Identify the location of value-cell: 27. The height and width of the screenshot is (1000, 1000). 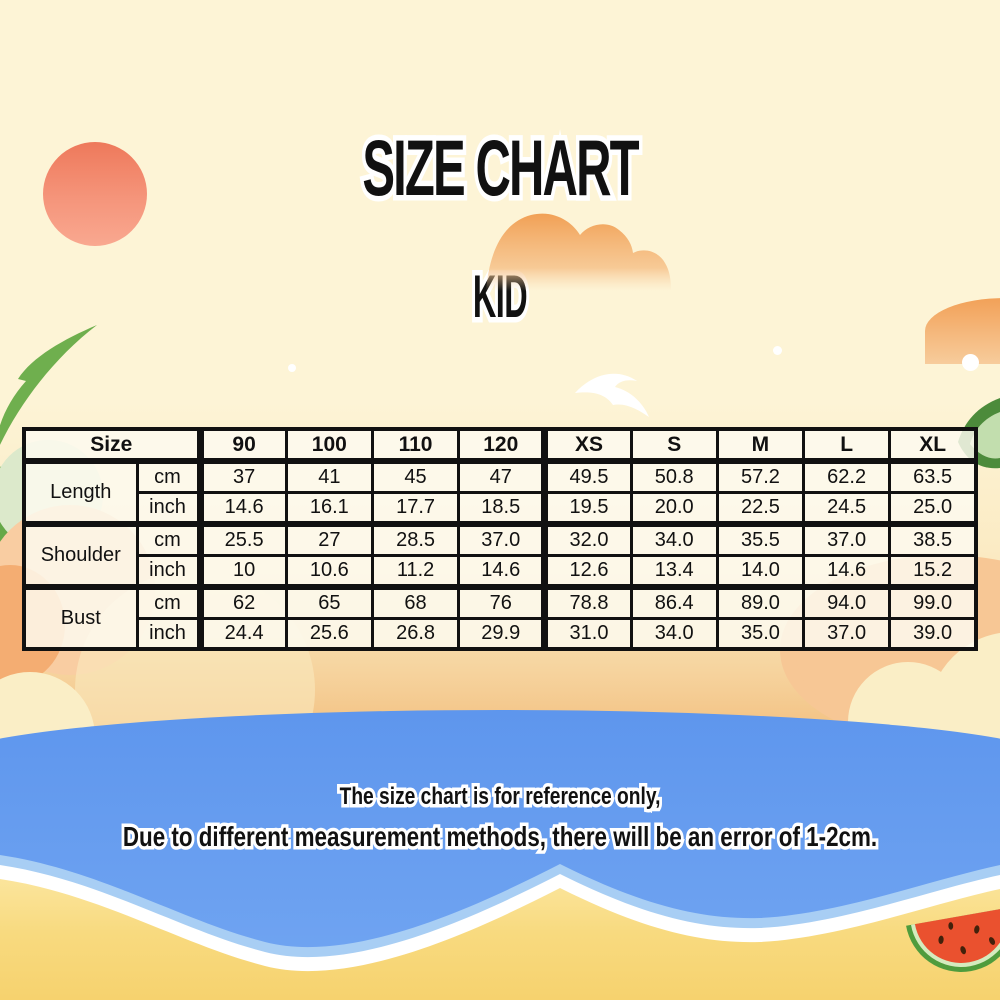
(329, 539).